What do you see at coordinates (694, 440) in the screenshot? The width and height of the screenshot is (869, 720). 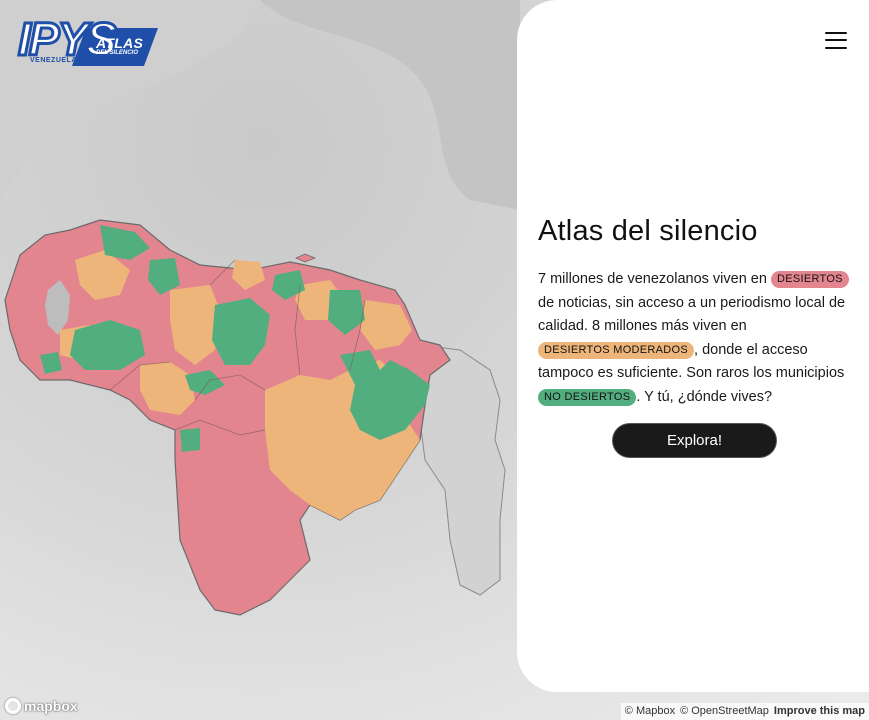 I see `explore-button: Explora!` at bounding box center [694, 440].